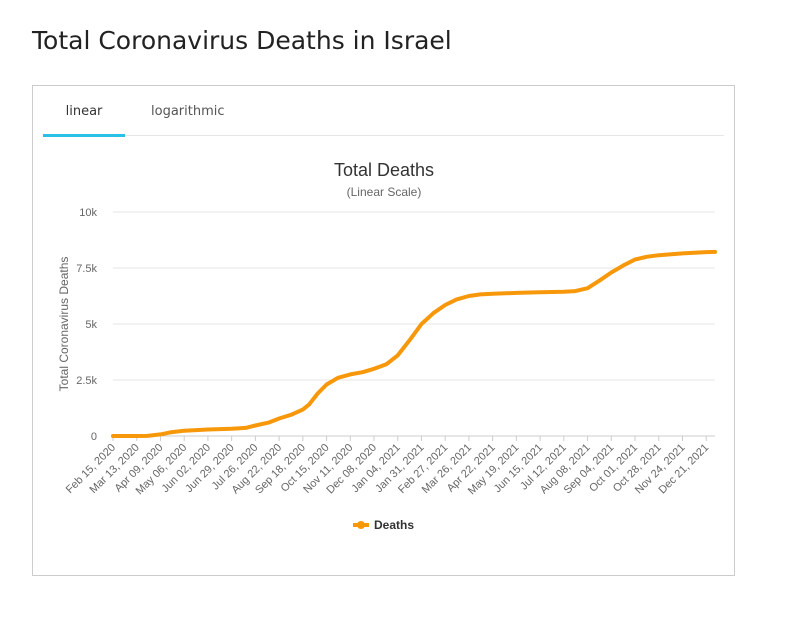 This screenshot has width=796, height=621. I want to click on tab-linear: linear, so click(84, 111).